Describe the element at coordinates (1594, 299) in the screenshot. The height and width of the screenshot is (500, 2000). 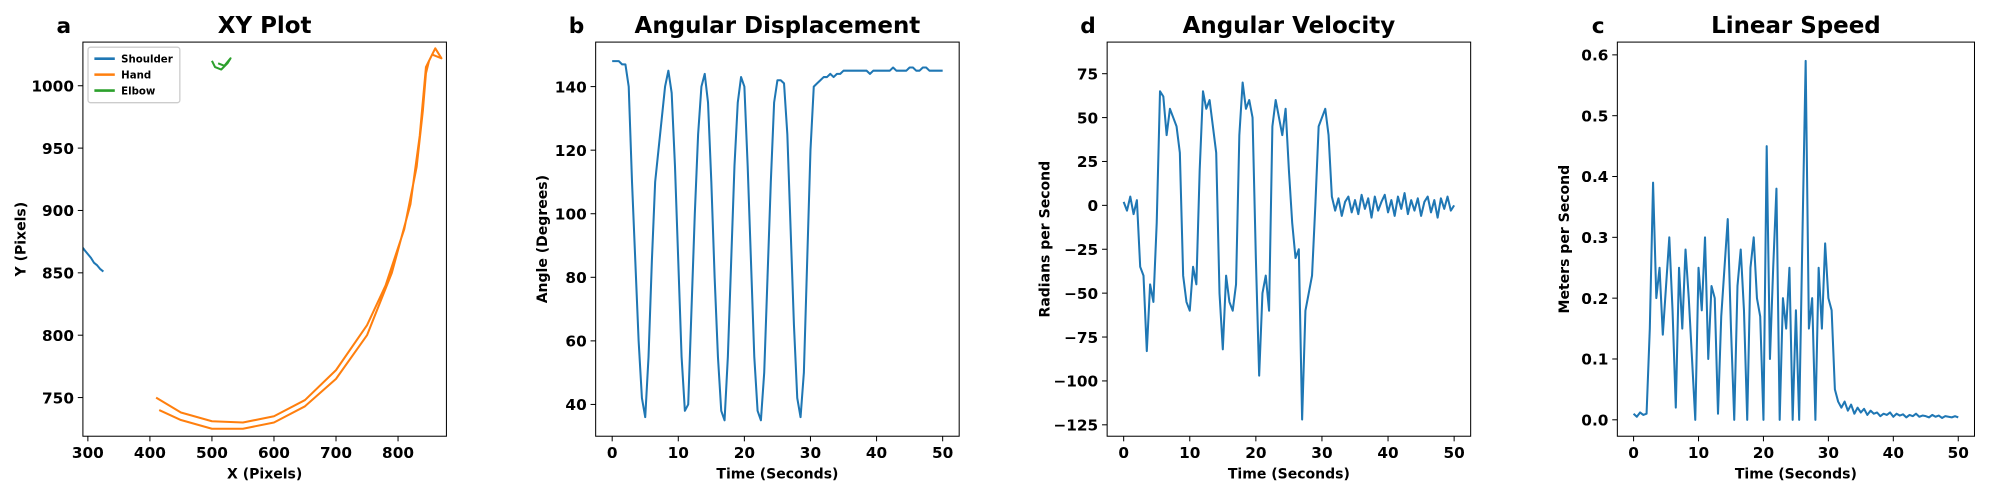
I see `y-tick-label: 0.2` at that location.